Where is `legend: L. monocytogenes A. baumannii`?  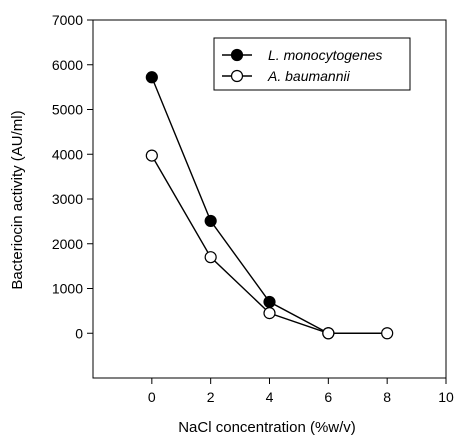 legend: L. monocytogenes A. baumannii is located at coordinates (312, 64).